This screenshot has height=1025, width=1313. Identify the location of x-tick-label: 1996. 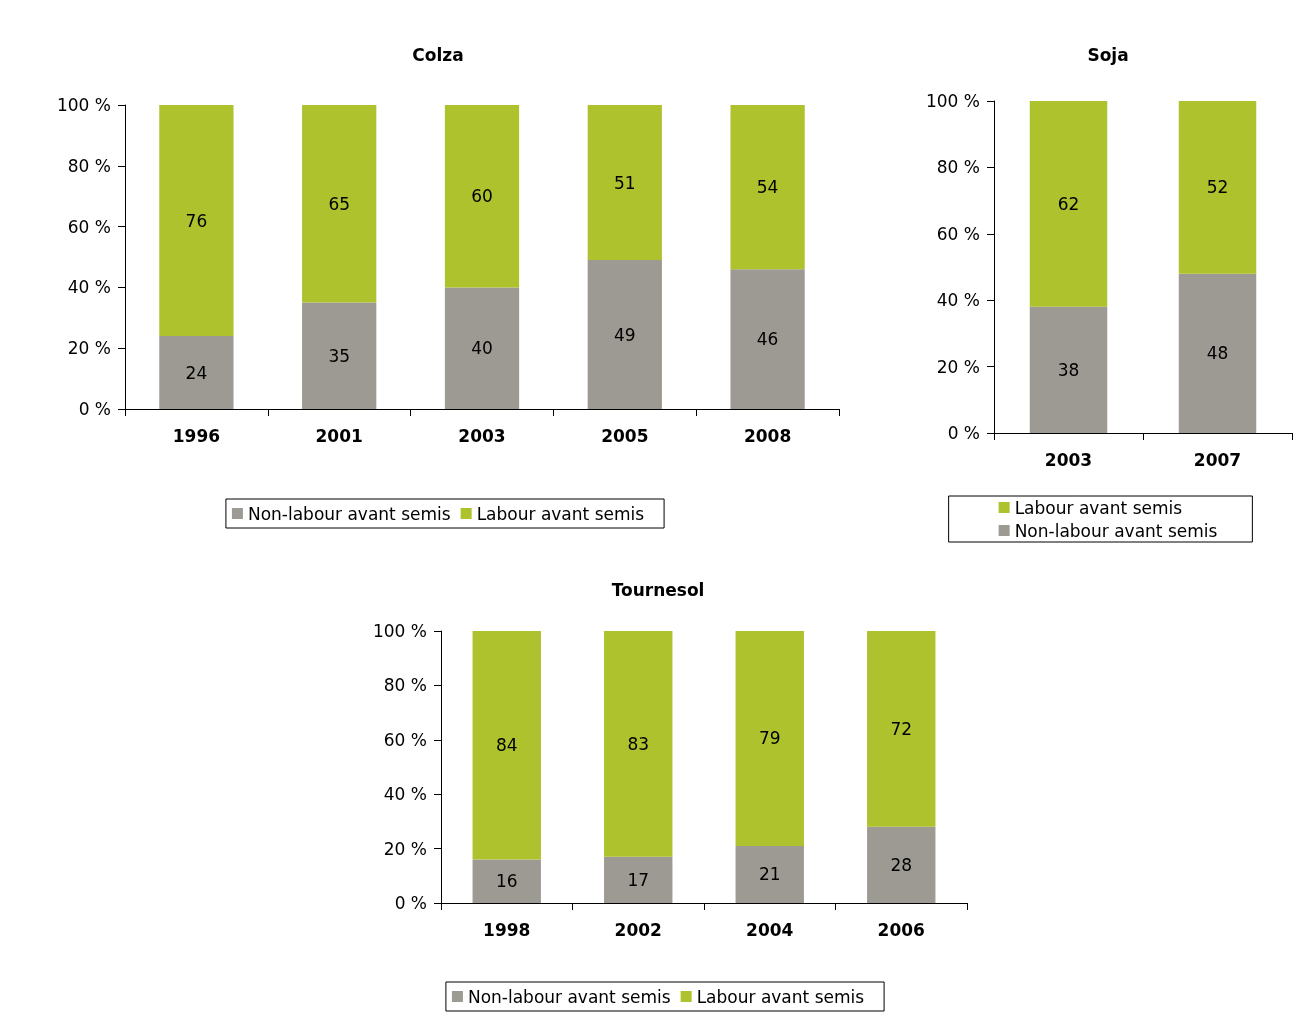
(196, 435).